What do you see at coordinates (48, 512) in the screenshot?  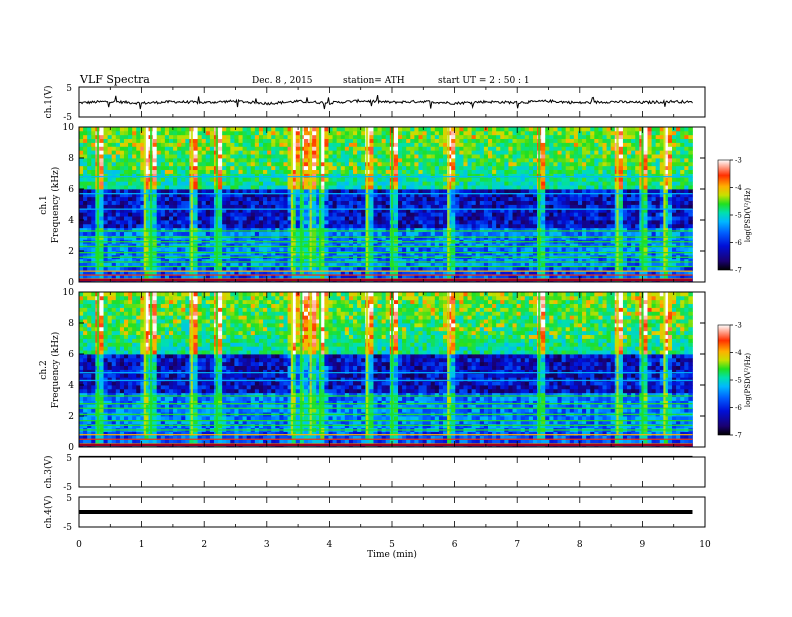 I see `ch4-waveform-ylabel: ch.4(V)` at bounding box center [48, 512].